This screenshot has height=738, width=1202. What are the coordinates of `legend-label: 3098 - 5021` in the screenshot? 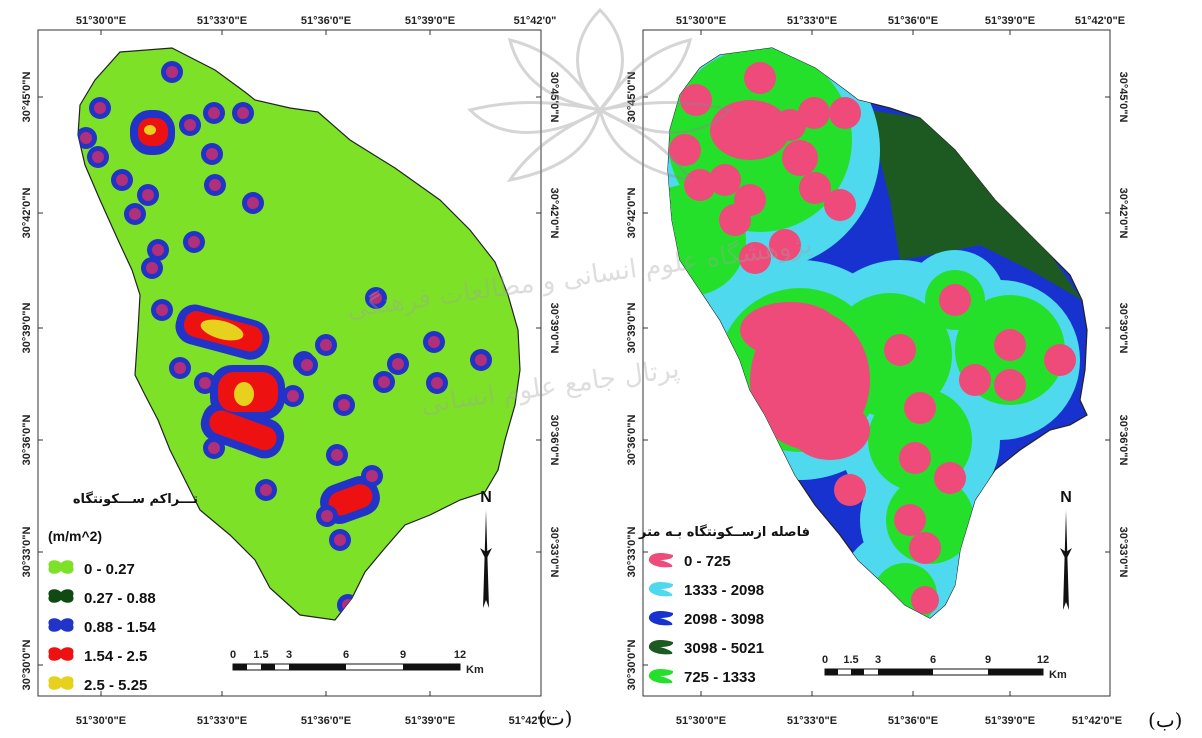 It's located at (724, 648).